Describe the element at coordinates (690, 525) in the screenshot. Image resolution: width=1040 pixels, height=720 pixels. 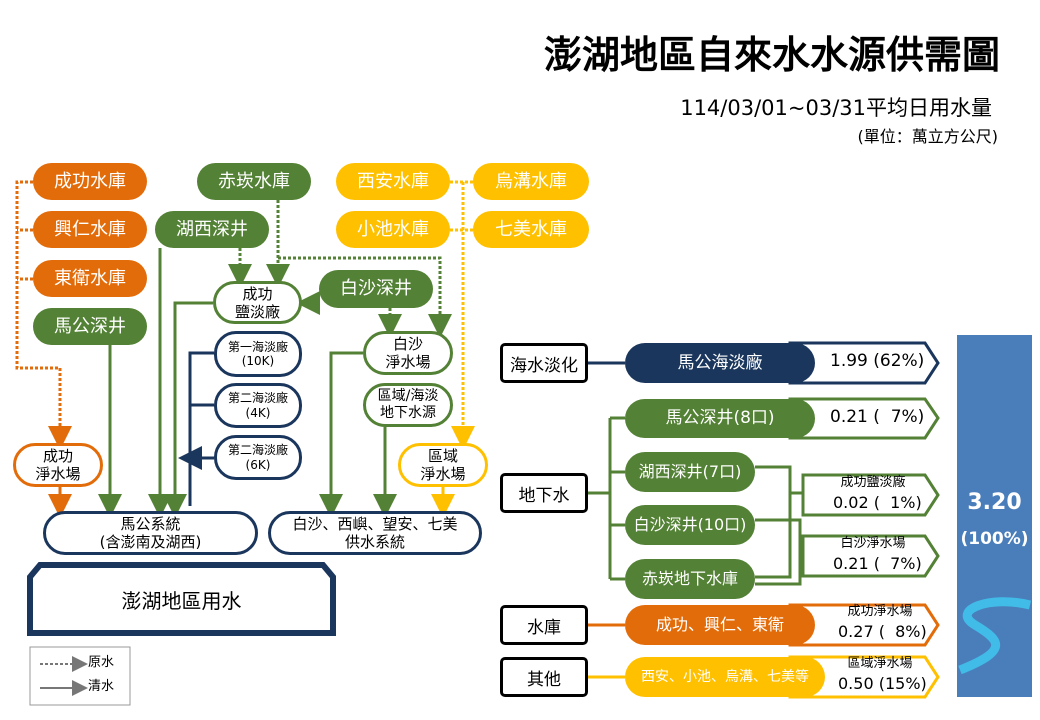
I see `baisha-well-10: 白沙深井(10口)` at that location.